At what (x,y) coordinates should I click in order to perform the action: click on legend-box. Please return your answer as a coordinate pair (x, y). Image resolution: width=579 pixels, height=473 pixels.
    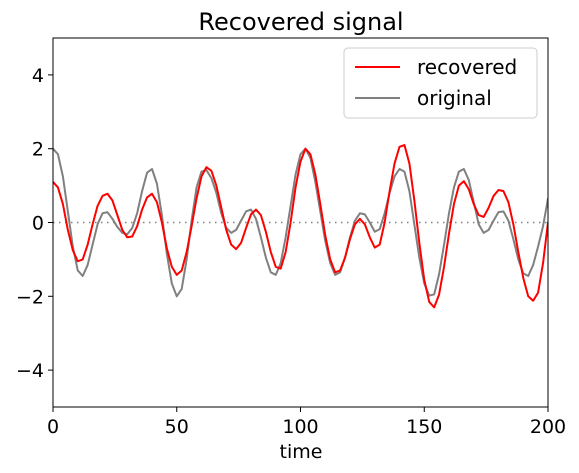
    Looking at the image, I should click on (440, 83).